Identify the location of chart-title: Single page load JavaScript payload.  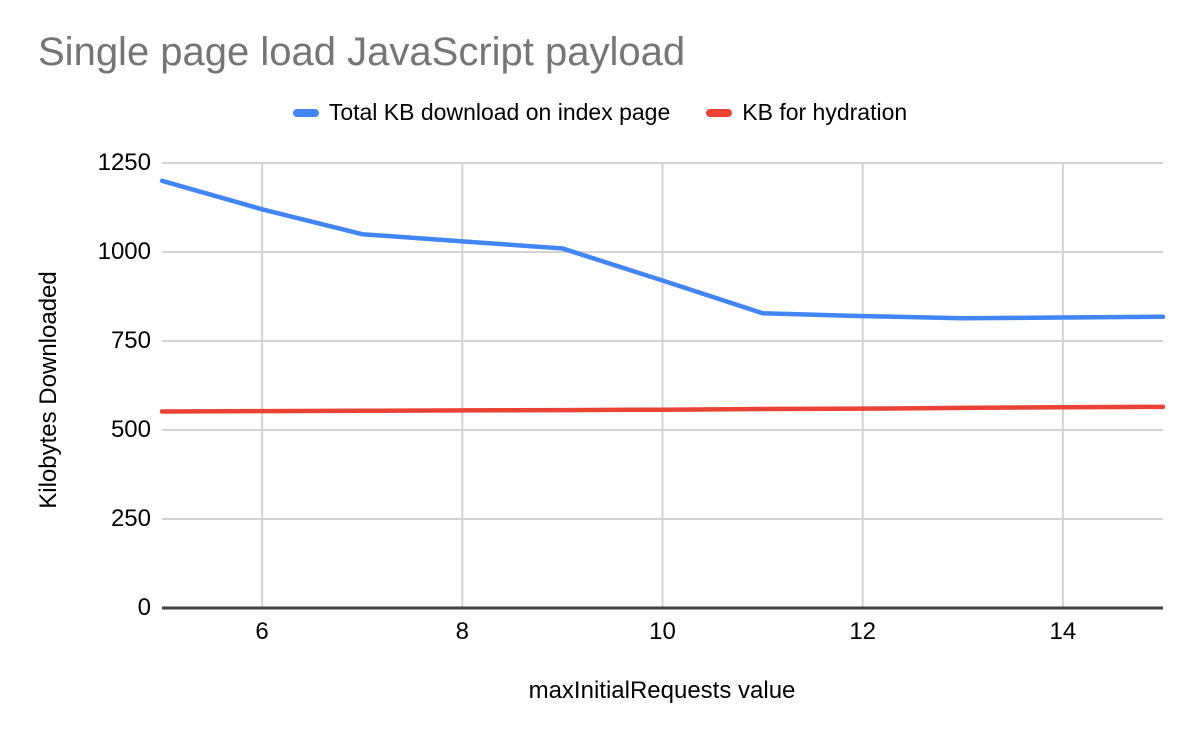
(362, 52).